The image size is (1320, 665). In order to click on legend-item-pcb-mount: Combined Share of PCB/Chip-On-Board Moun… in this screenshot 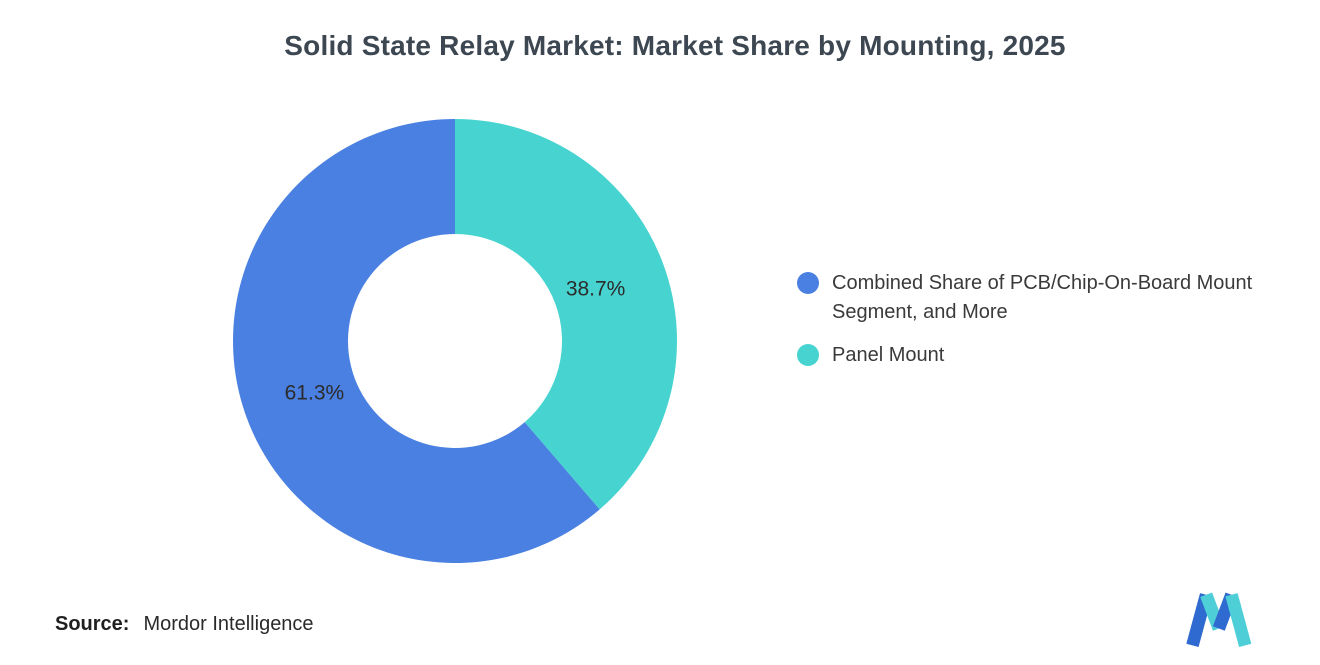, I will do `click(1042, 298)`.